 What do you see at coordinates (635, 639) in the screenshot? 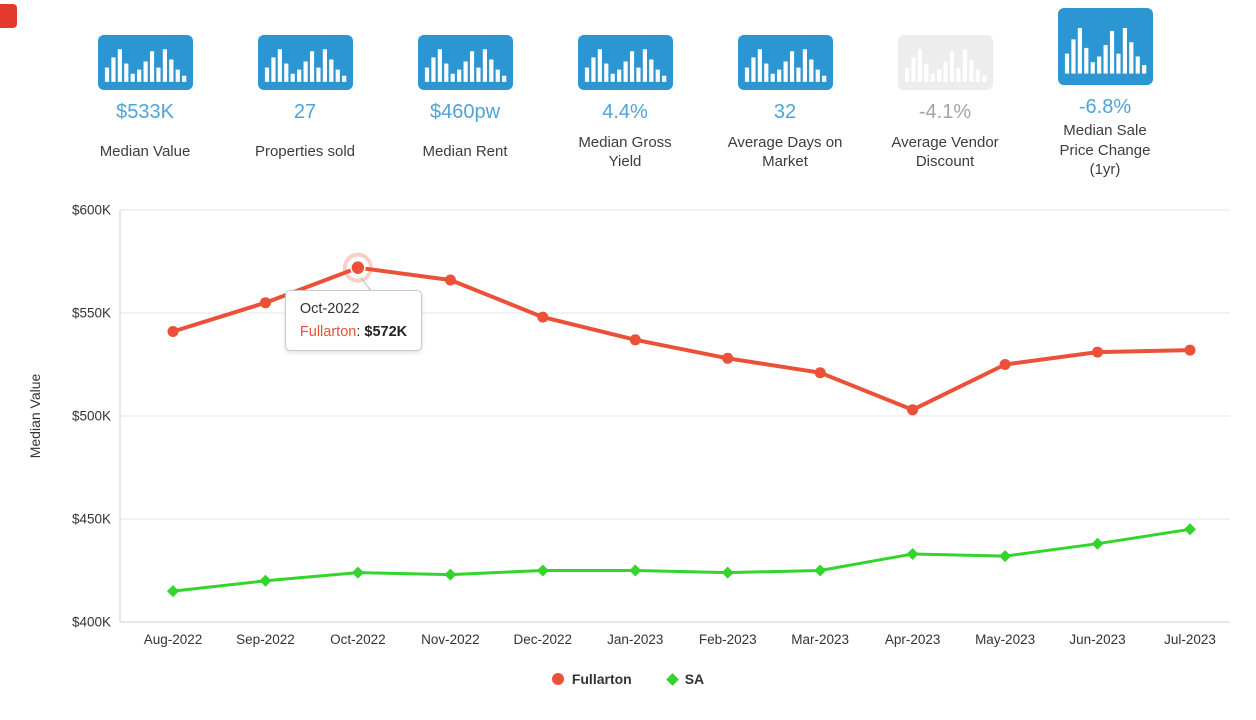
I see `svg-text: Jan-2023` at bounding box center [635, 639].